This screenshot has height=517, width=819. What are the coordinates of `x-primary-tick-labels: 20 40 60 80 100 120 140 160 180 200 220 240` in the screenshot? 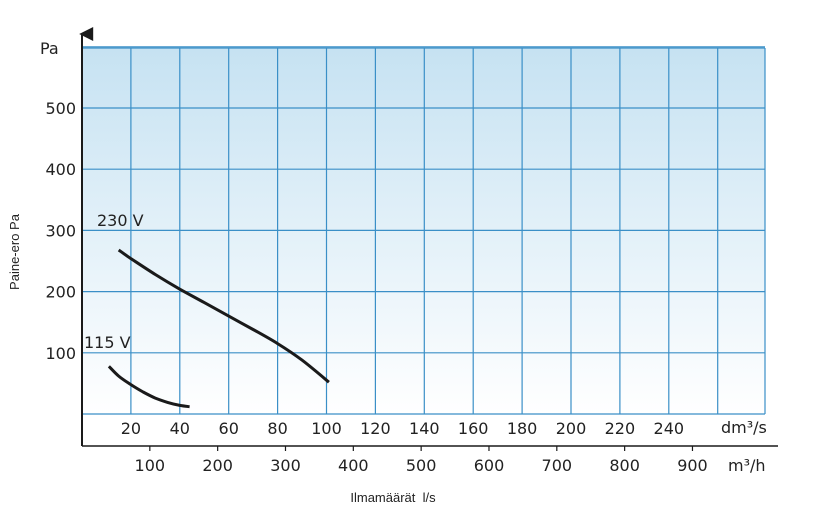 It's located at (402, 428).